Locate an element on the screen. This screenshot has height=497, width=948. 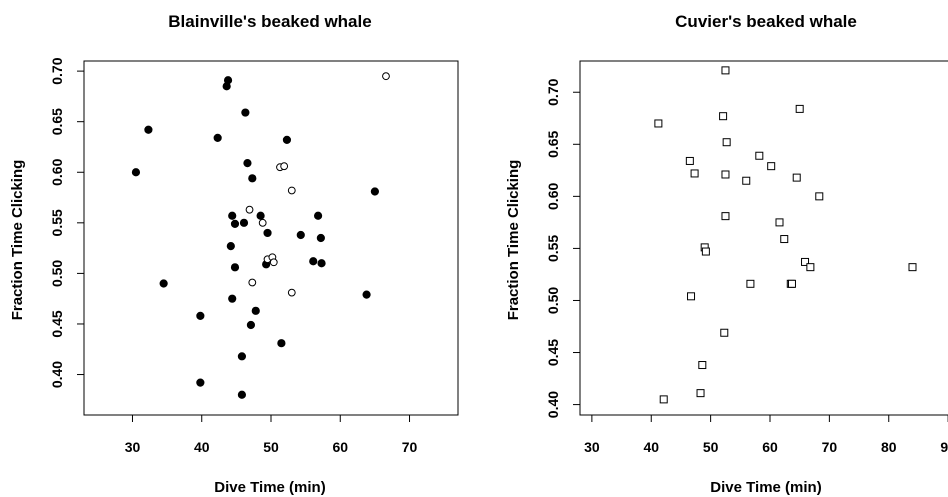
x-tick-label: 30 is located at coordinates (133, 447).